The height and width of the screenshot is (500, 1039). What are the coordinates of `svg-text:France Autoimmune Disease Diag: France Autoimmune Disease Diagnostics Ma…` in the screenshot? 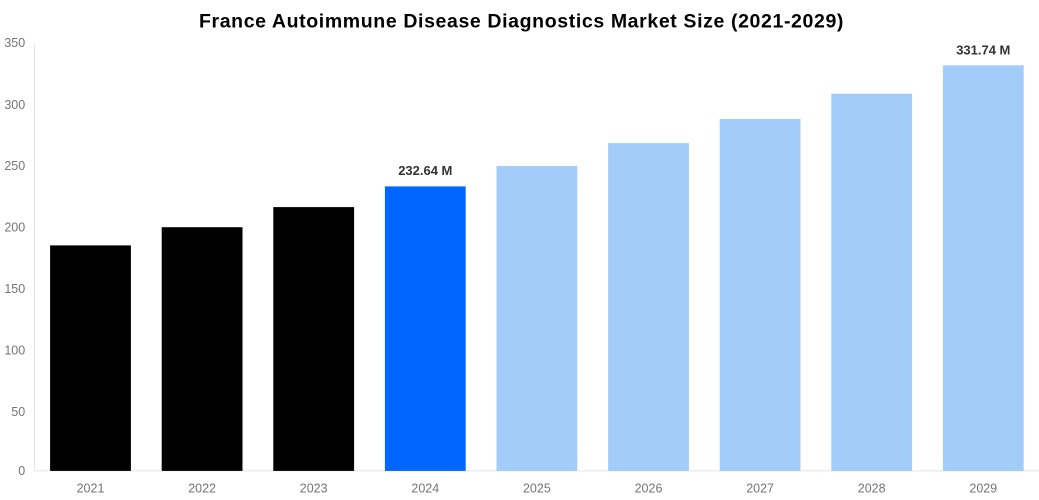 It's located at (521, 22).